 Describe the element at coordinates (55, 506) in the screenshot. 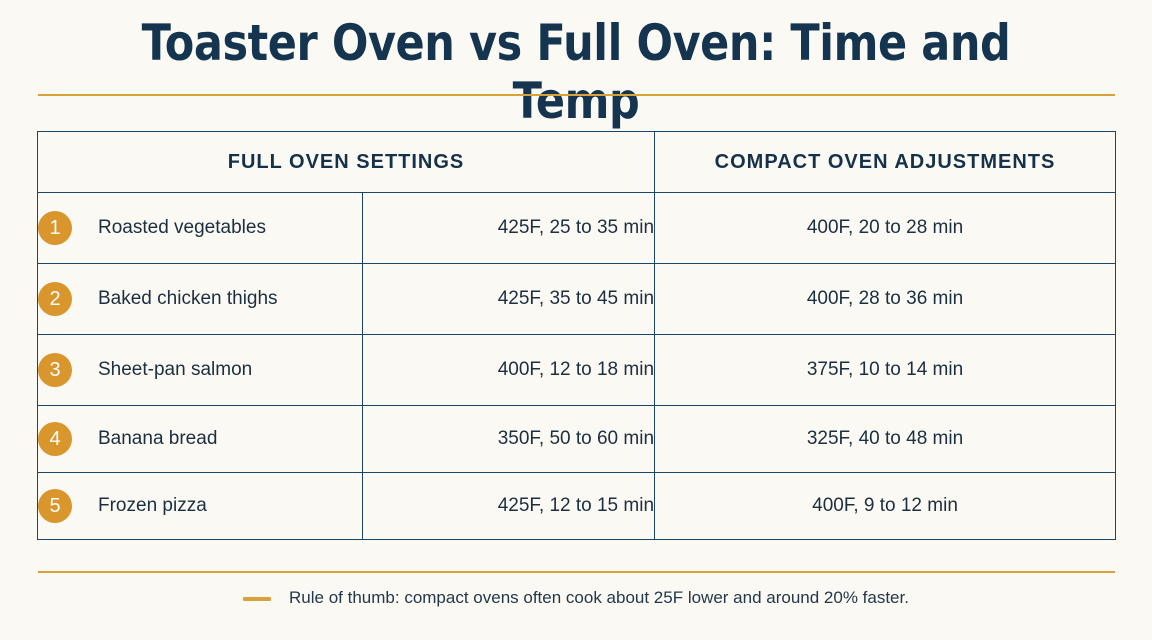

I see `row-number-badge: 5` at that location.